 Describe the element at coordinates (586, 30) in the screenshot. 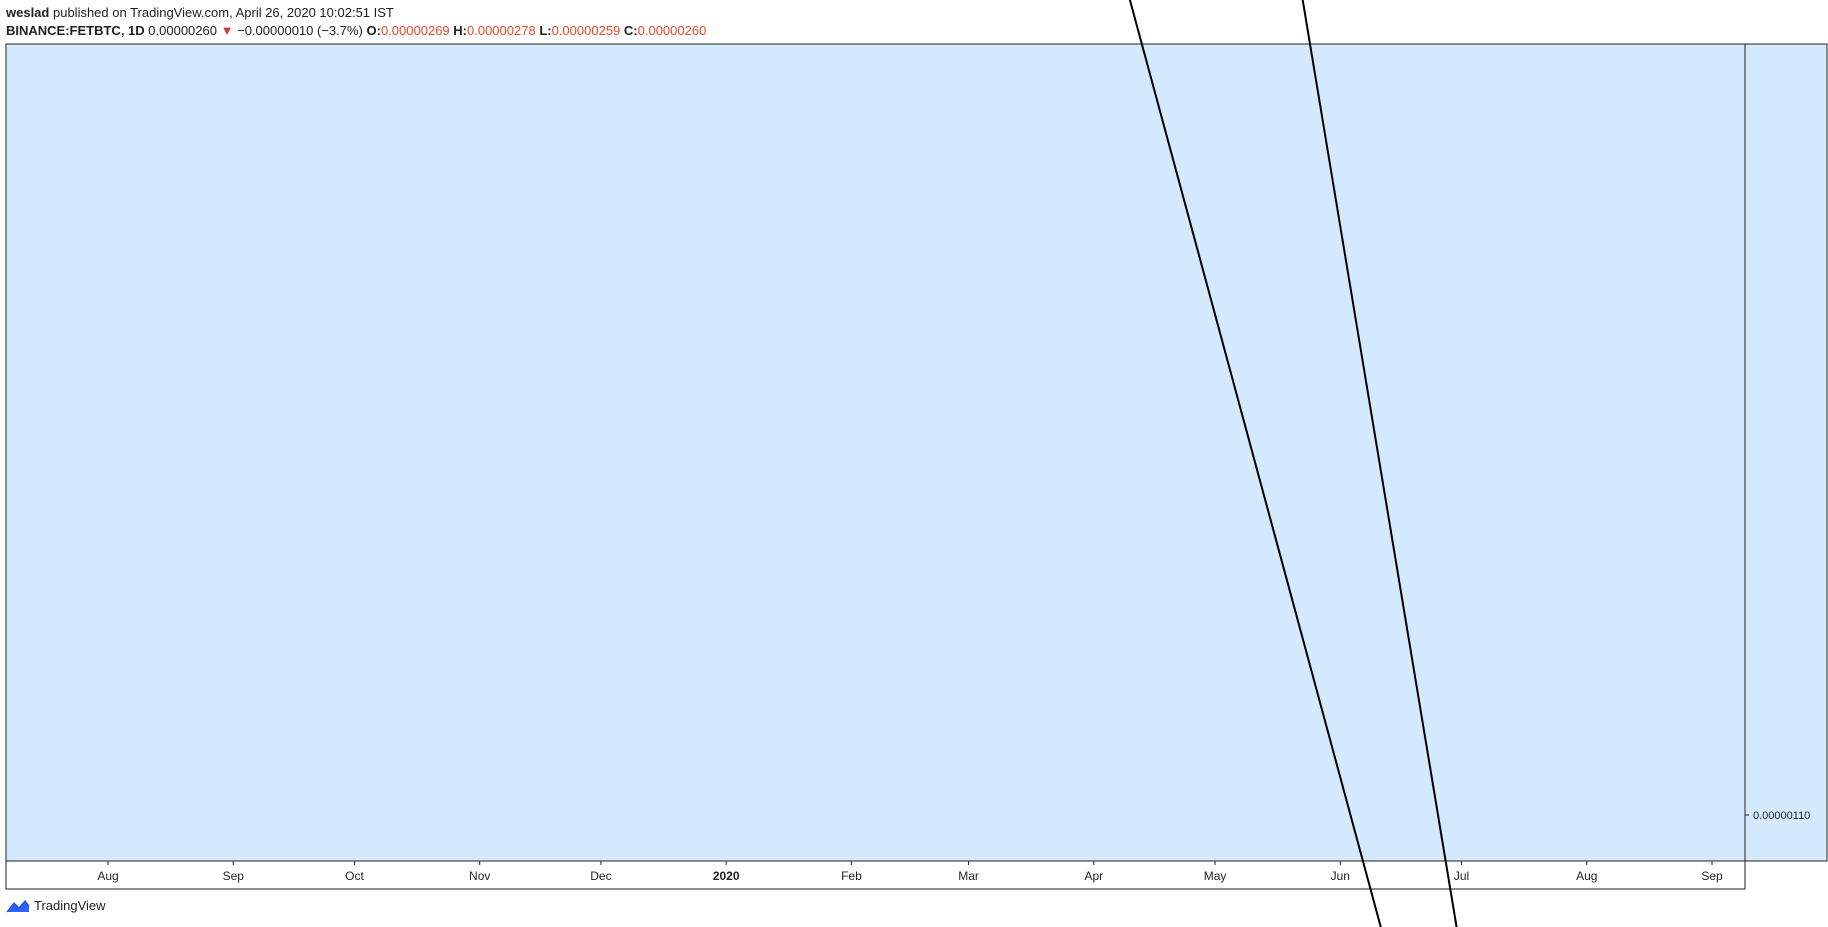

I see `low-value: 0.00000259` at that location.